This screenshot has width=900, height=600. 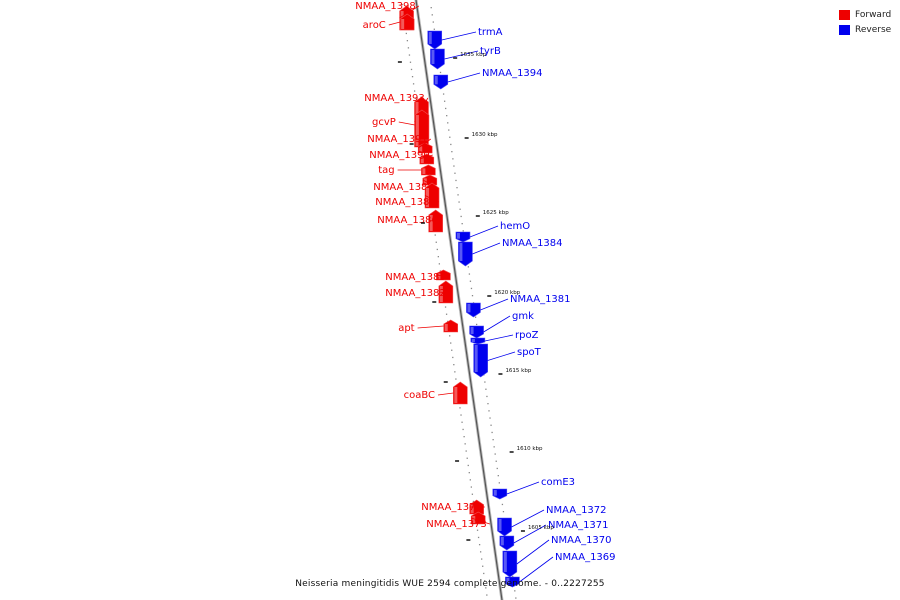 What do you see at coordinates (515, 226) in the screenshot?
I see `gene-label: hemO` at bounding box center [515, 226].